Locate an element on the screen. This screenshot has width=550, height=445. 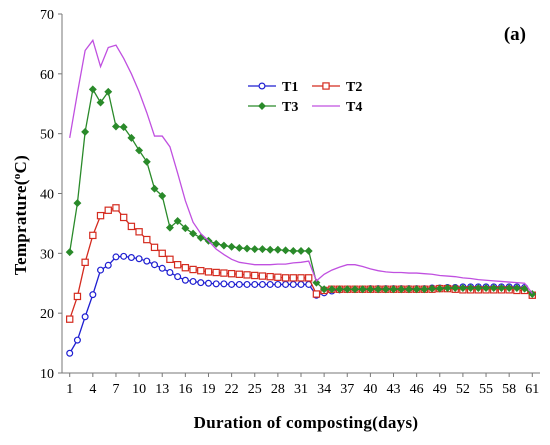
legend-item-t3: T3 is located at coordinates (273, 107).